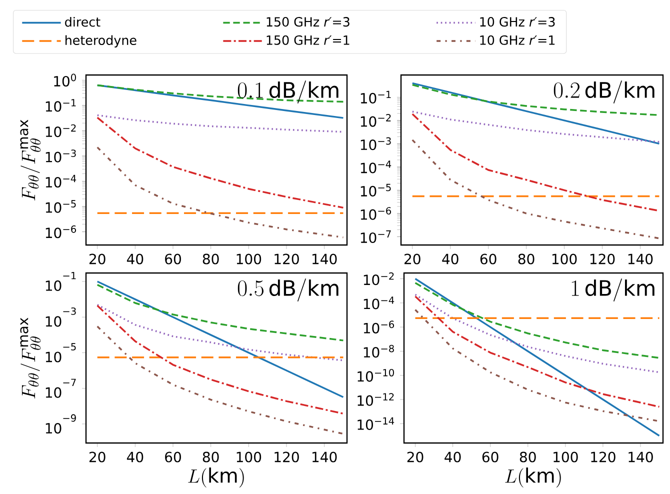  What do you see at coordinates (61, 388) in the screenshot?
I see `y-tick-label: 10⁻⁷` at bounding box center [61, 388].